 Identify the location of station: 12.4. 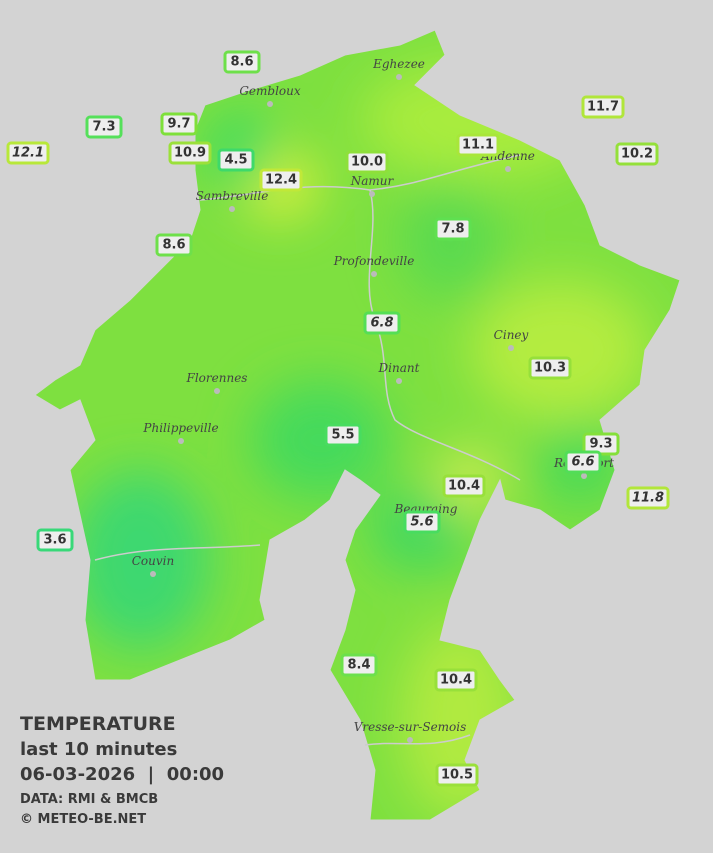
(281, 180).